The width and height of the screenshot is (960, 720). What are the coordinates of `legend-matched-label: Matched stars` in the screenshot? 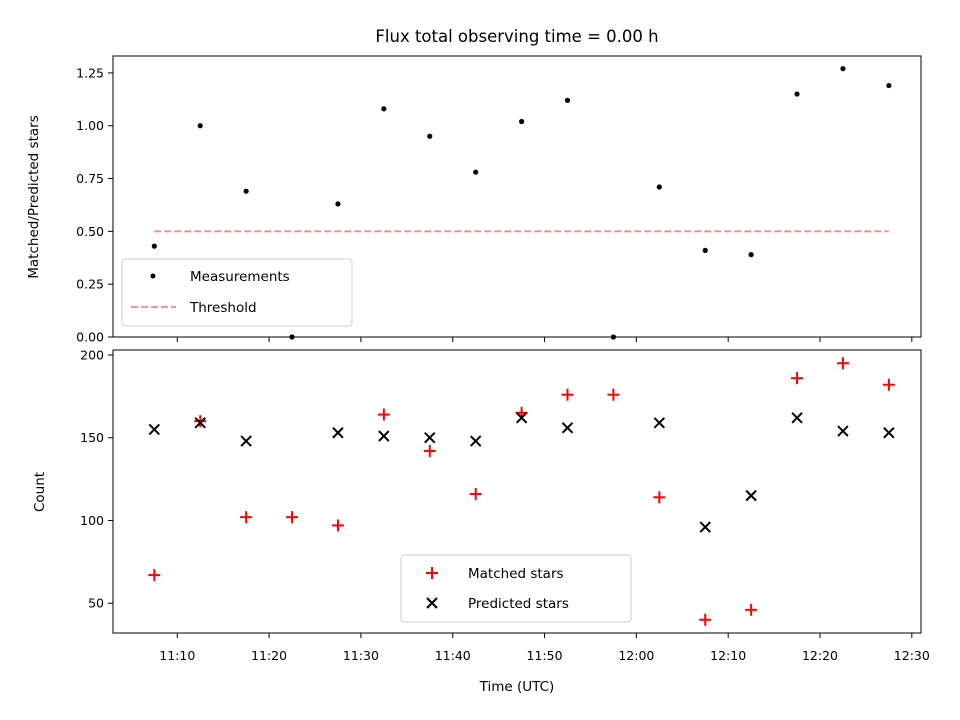 It's located at (516, 574).